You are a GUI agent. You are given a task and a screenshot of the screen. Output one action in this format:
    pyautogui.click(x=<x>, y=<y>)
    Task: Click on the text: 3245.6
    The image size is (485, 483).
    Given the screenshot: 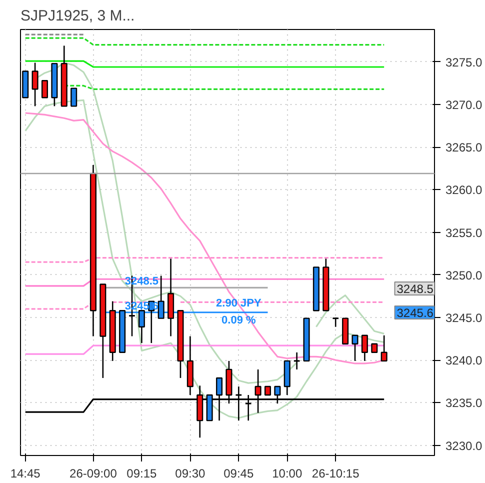 What is the action you would take?
    pyautogui.click(x=415, y=313)
    